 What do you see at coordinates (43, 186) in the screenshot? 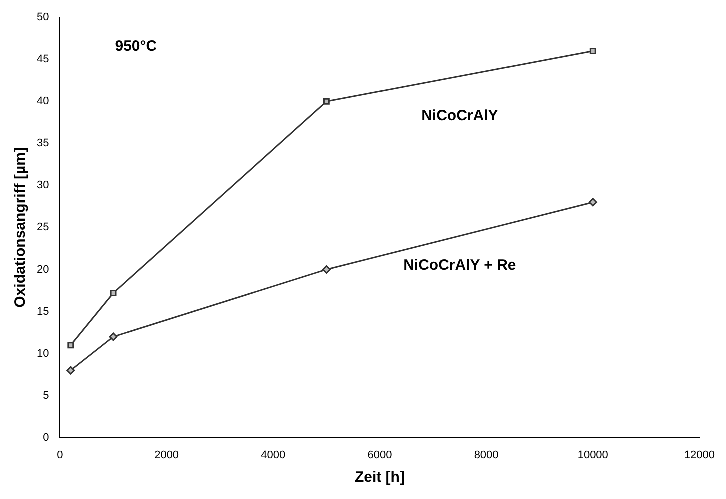
I see `y-tick-label: 30` at bounding box center [43, 186].